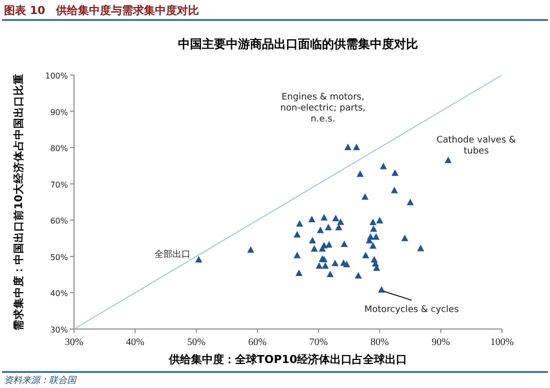 This screenshot has height=388, width=550. I want to click on annotation: Cathode valves & tubes, so click(476, 146).